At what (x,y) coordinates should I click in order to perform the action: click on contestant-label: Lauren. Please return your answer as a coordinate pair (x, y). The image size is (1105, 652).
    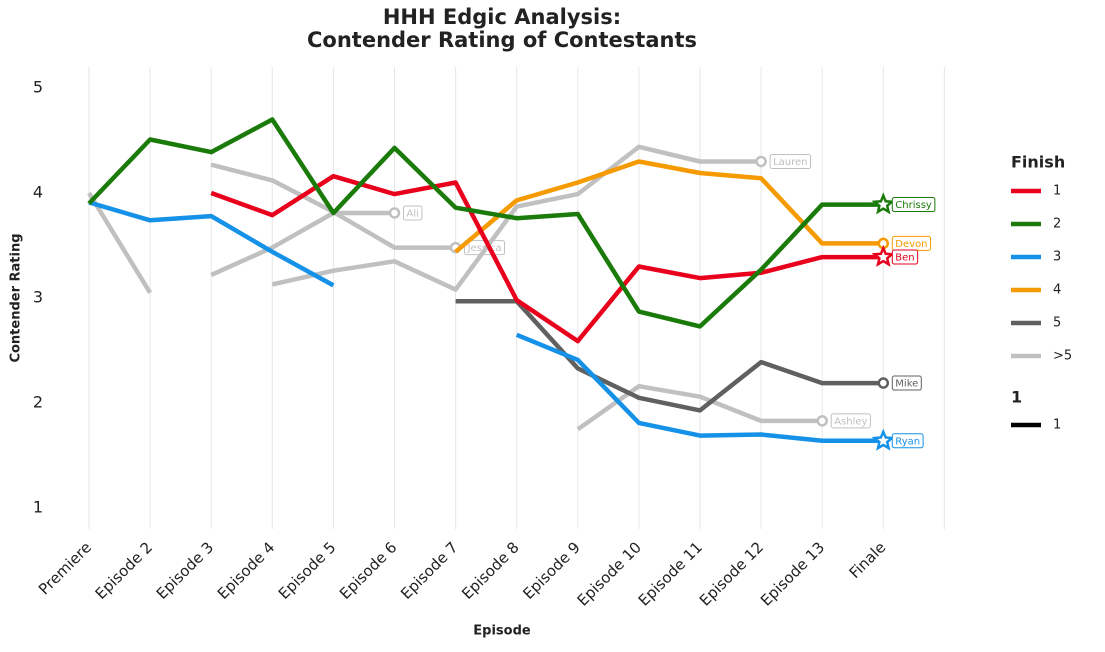
    Looking at the image, I should click on (790, 162).